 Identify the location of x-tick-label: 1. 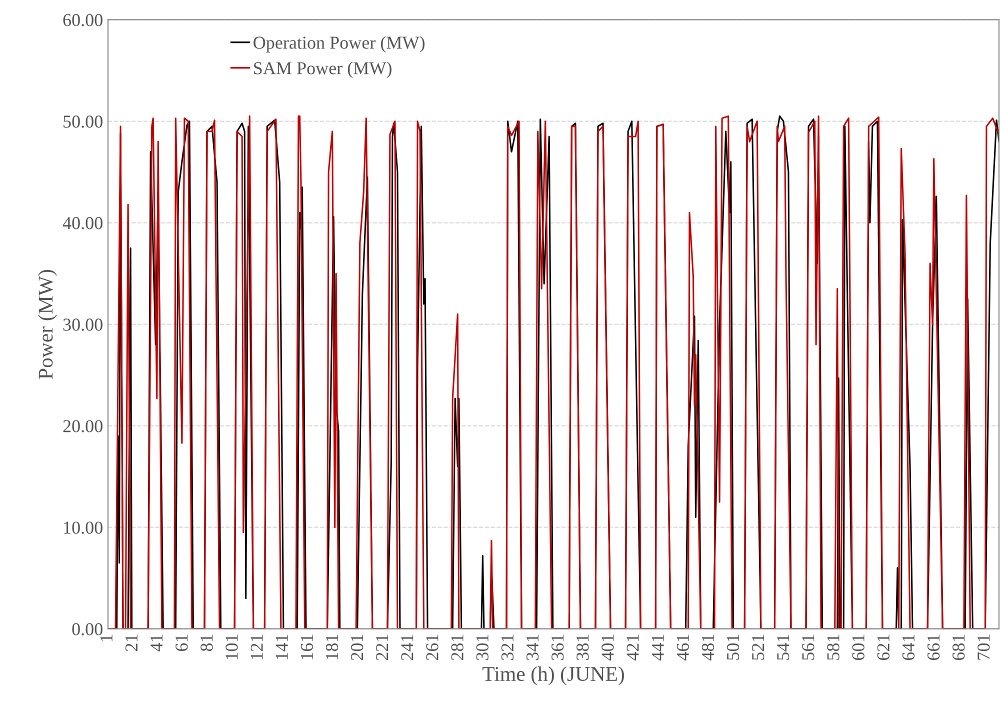
(106, 638).